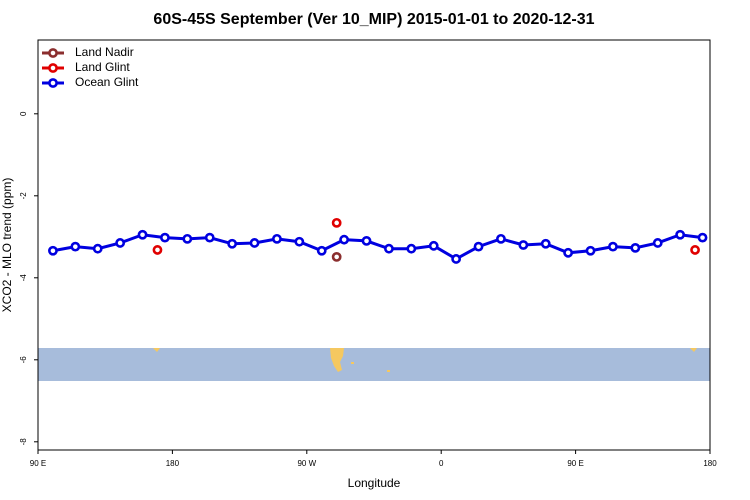 The height and width of the screenshot is (500, 750). I want to click on map-band, so click(374, 364).